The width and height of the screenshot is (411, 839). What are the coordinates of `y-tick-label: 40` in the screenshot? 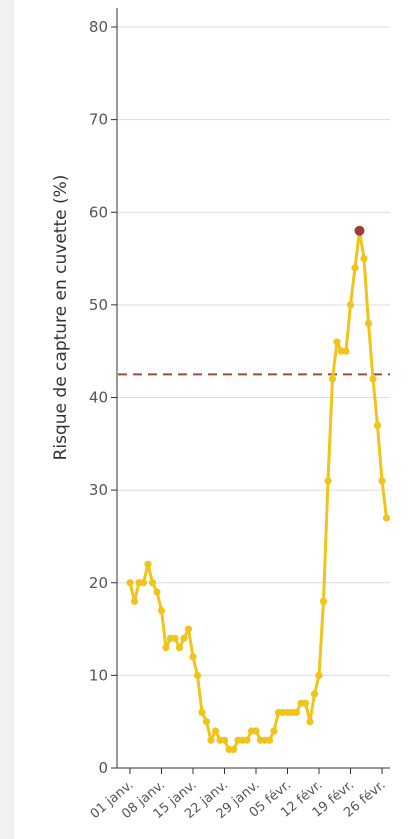 It's located at (98, 398).